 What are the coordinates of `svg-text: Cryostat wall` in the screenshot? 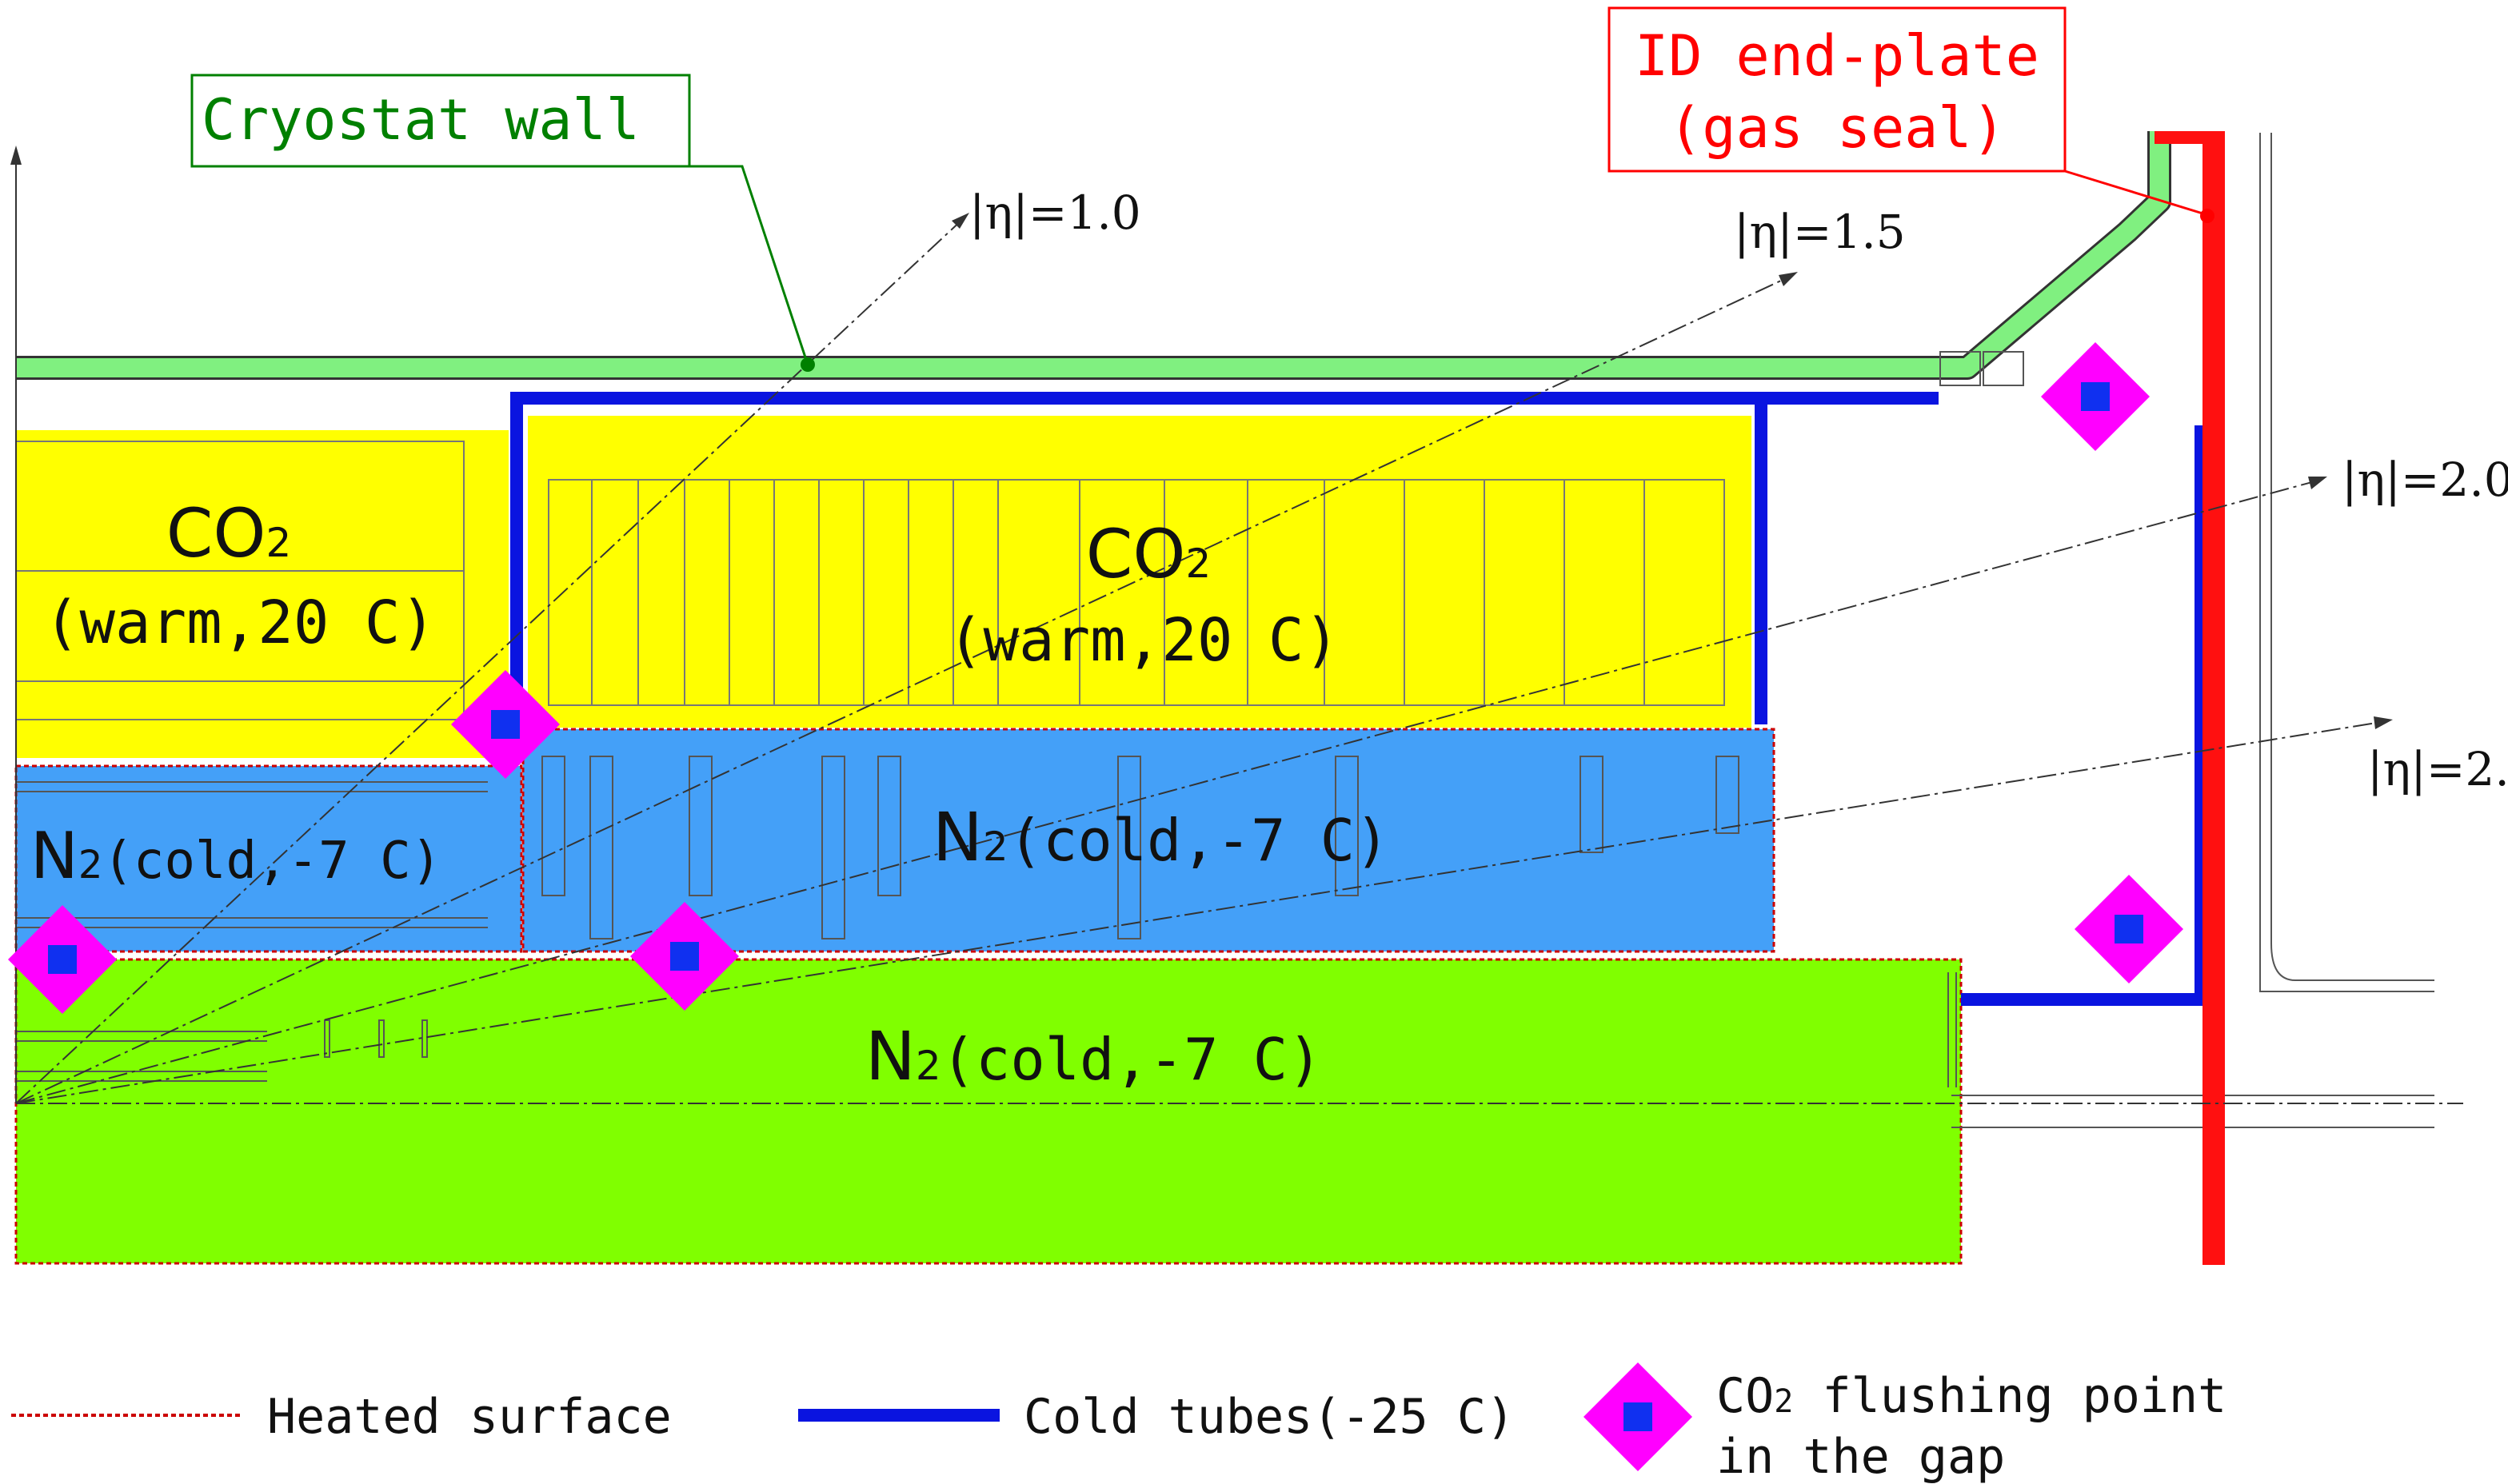 It's located at (421, 120).